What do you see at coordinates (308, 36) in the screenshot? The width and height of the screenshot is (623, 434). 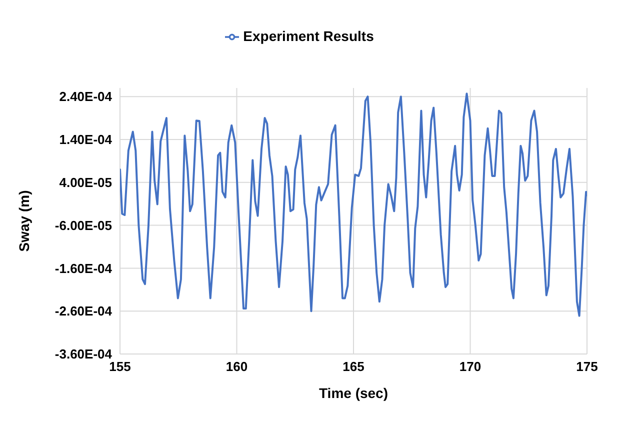 I see `legend-label: Experiment Results` at bounding box center [308, 36].